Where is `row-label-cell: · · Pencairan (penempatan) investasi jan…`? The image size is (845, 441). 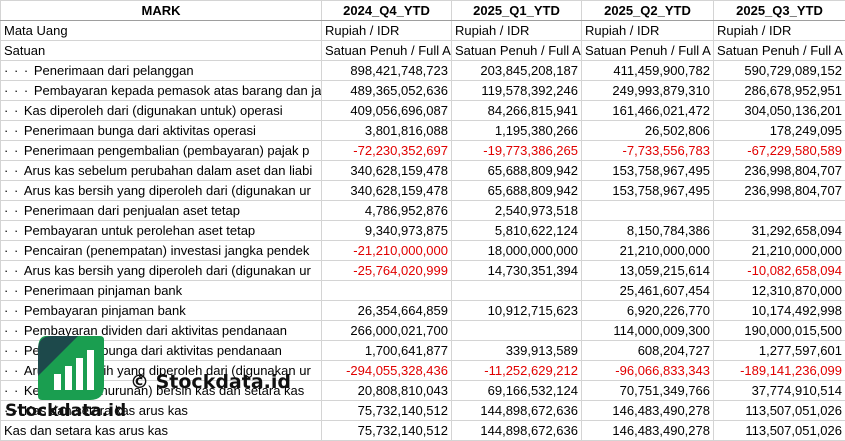
row-label-cell: · · Pencairan (penempatan) investasi jan… is located at coordinates (161, 250).